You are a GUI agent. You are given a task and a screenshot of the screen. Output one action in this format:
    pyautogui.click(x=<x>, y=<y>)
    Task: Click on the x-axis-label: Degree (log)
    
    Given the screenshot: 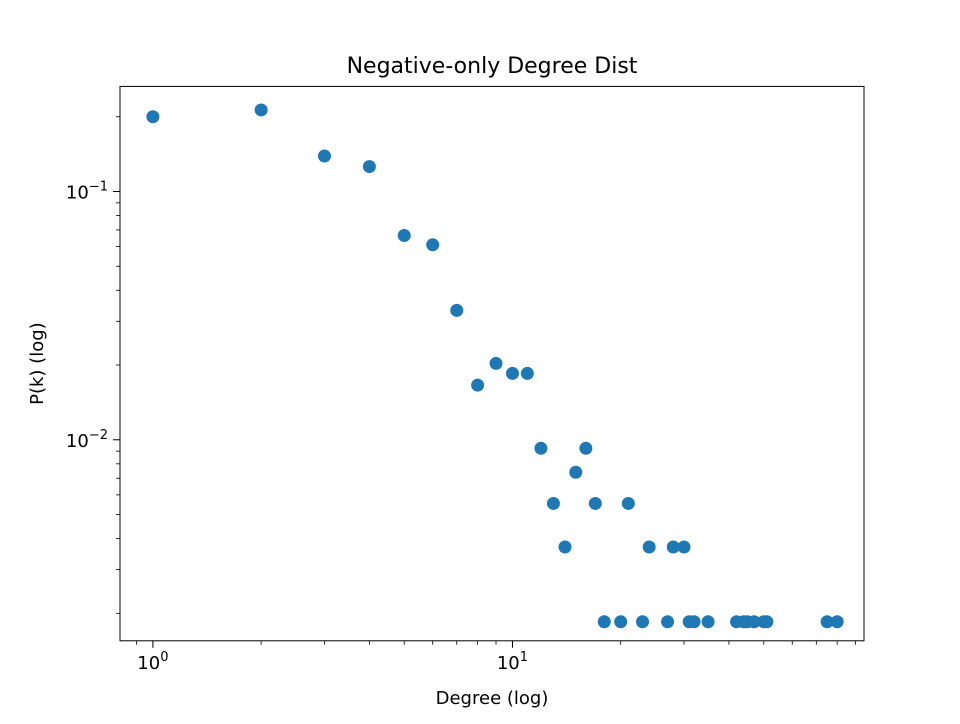 What is the action you would take?
    pyautogui.click(x=492, y=698)
    